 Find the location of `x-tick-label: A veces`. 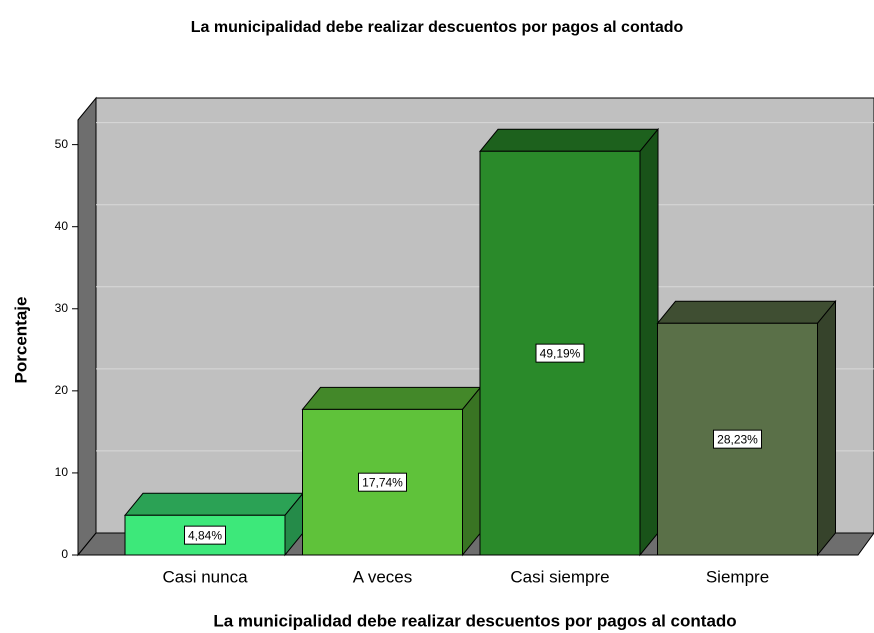

x-tick-label: A veces is located at coordinates (383, 576).